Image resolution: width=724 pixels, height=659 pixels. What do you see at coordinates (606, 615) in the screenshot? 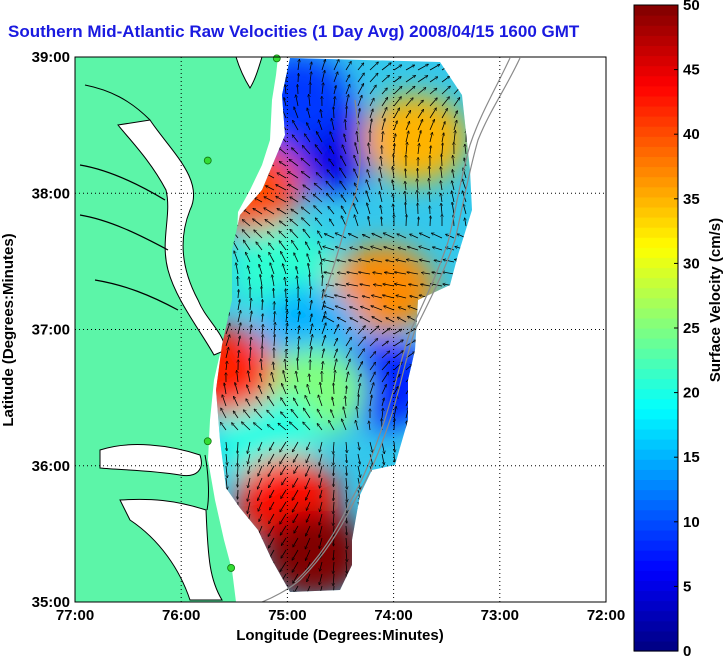
I see `longitude-tick-label: 72:00` at bounding box center [606, 615].